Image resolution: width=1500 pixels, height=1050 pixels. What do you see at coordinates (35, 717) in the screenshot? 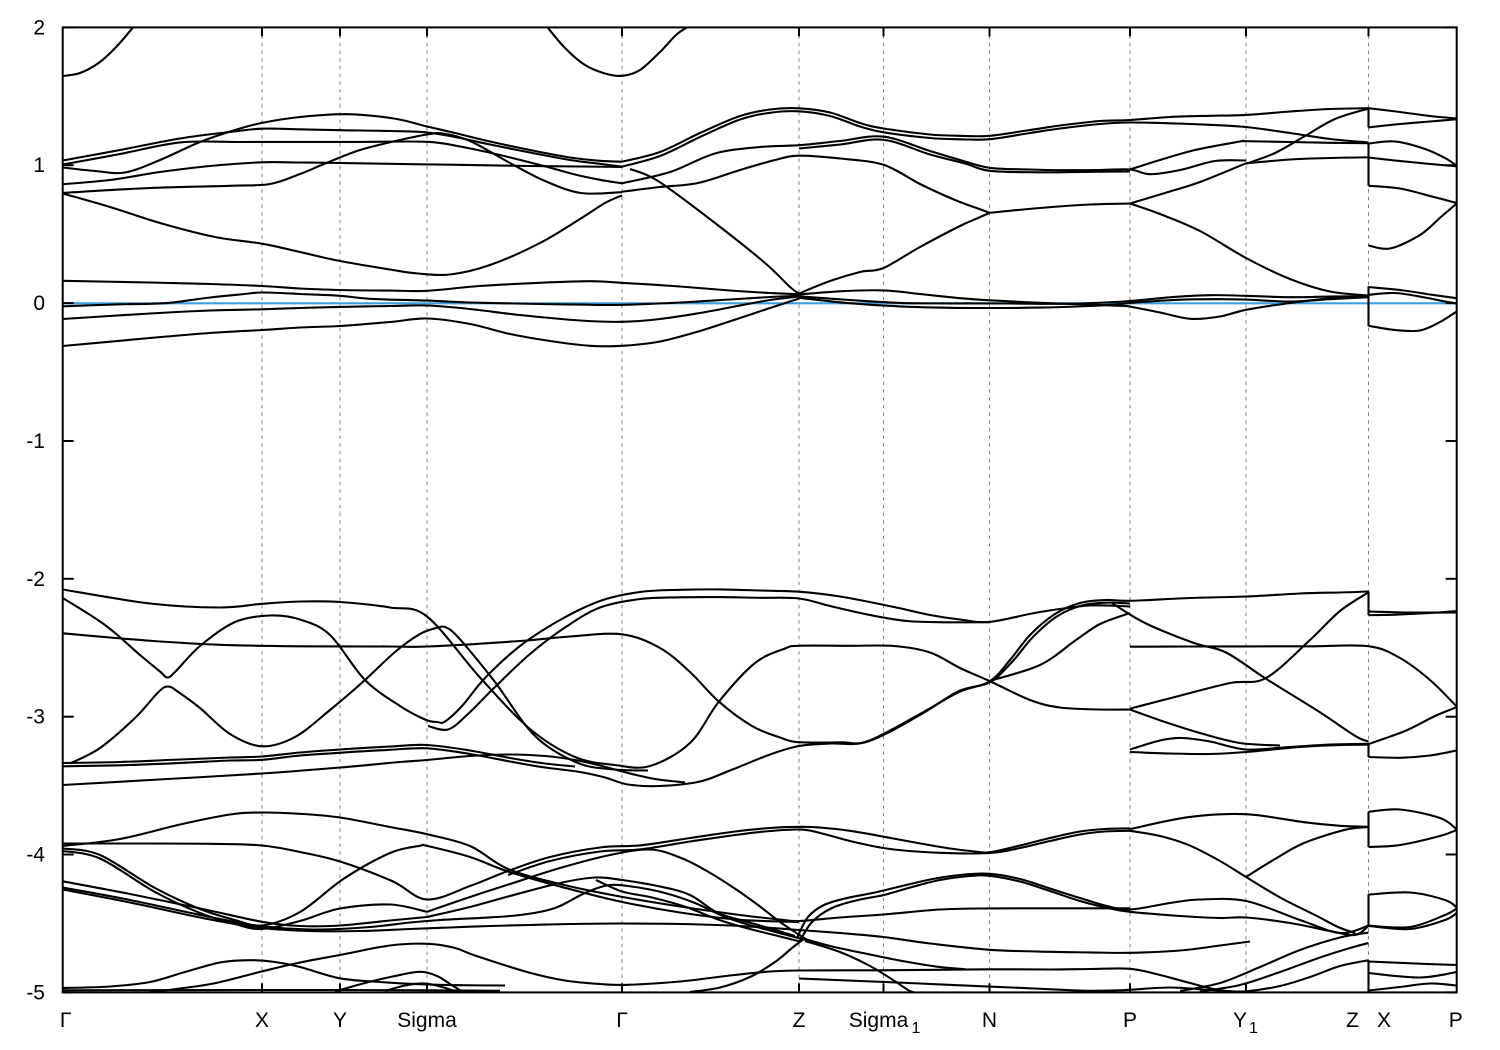
I see `svg-text: -3` at bounding box center [35, 717].